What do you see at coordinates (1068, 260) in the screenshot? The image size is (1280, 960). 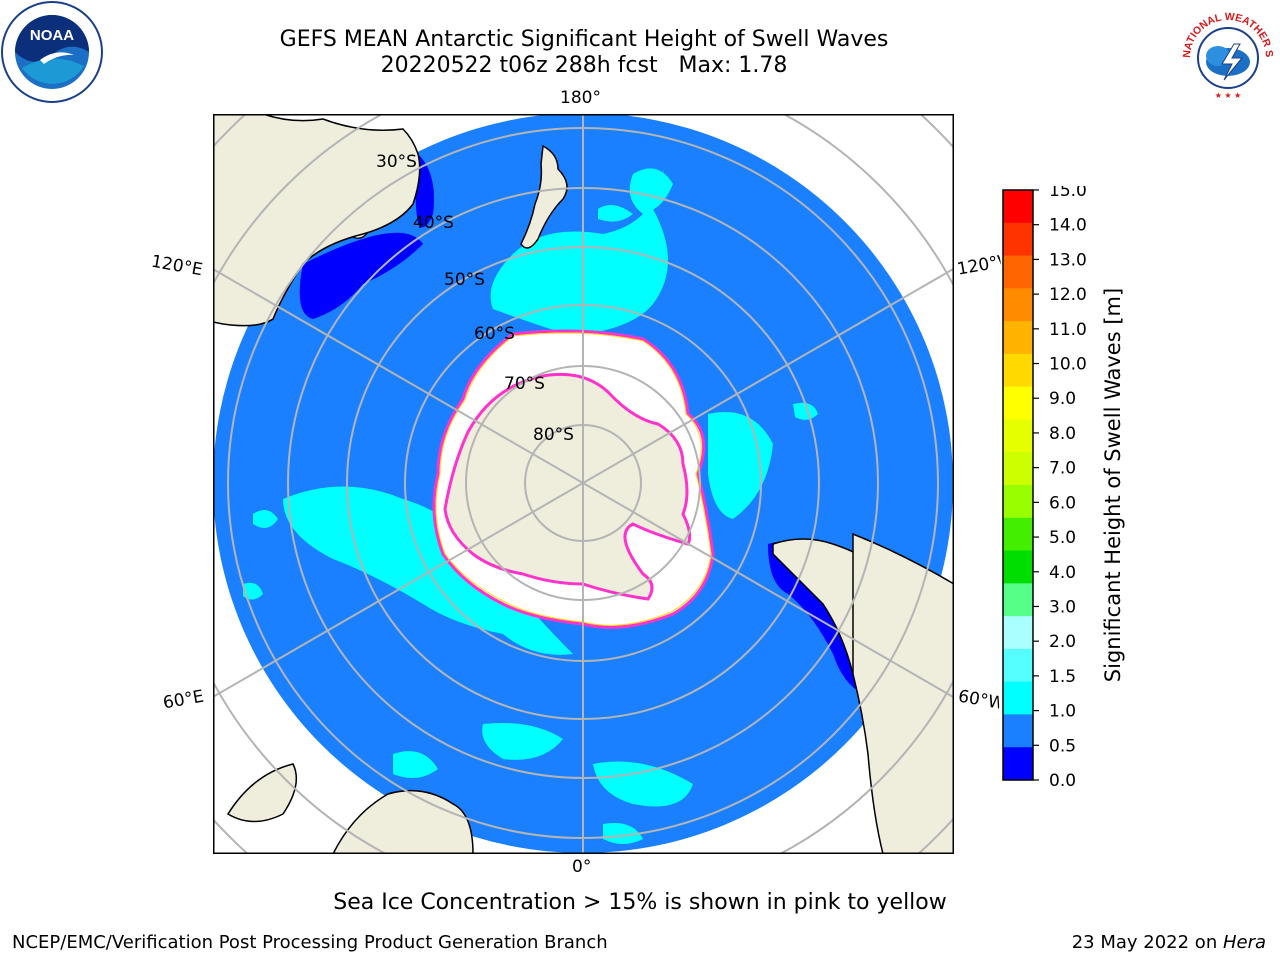 I see `colorbar-tick-label: 13.0` at bounding box center [1068, 260].